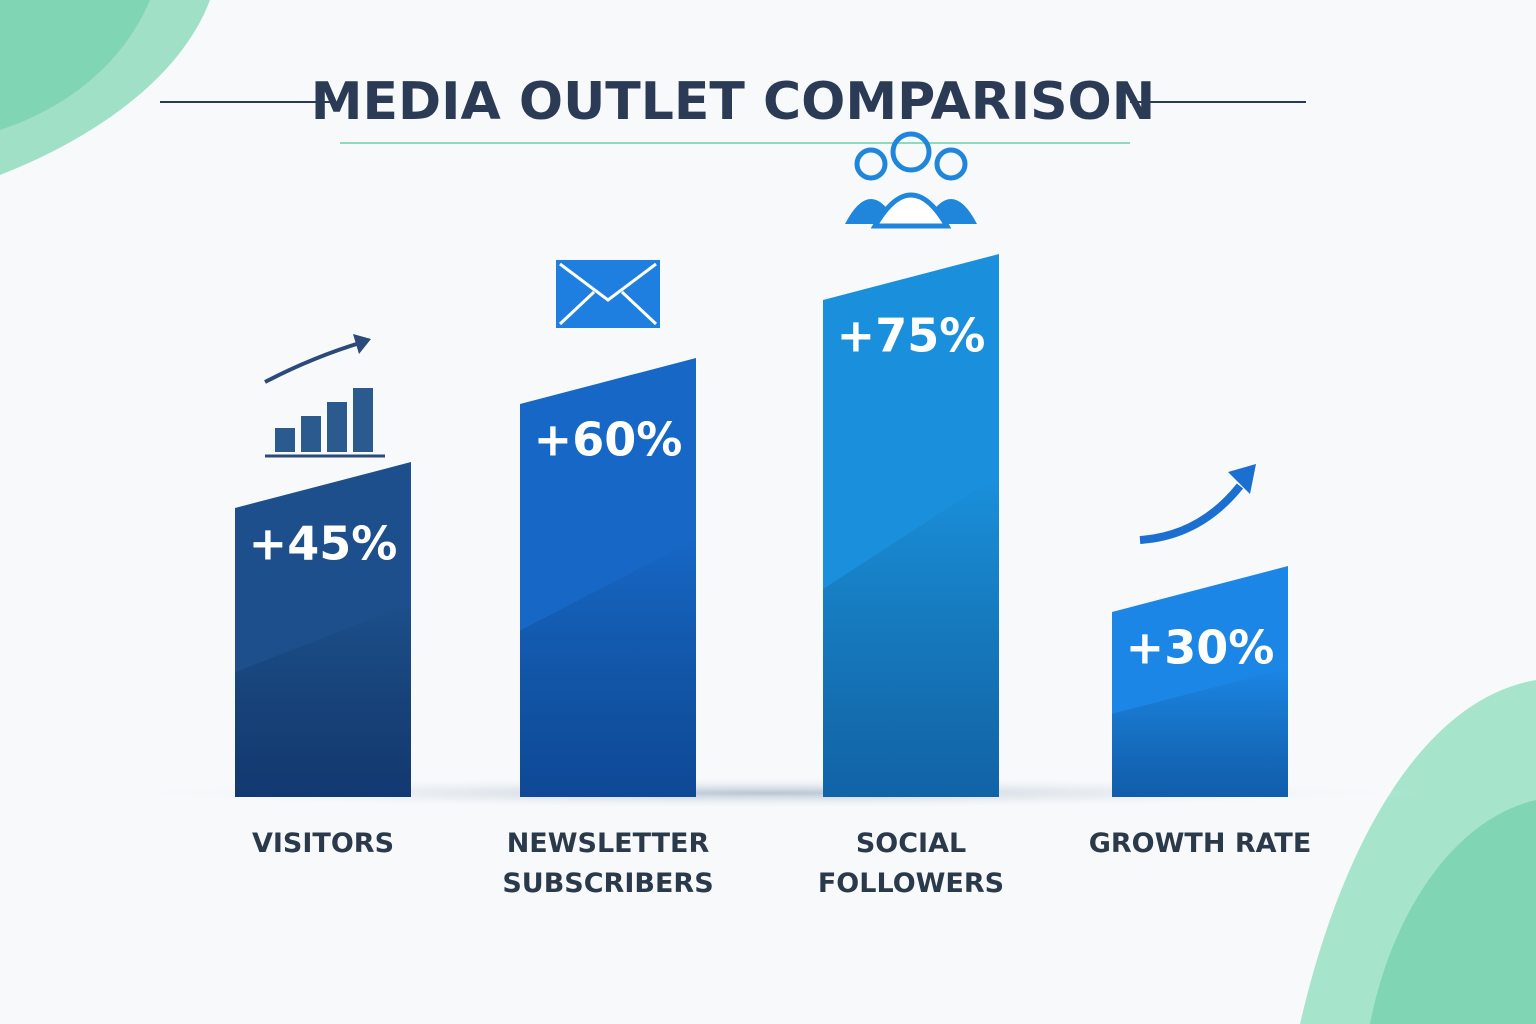 The image size is (1536, 1024). Describe the element at coordinates (911, 336) in the screenshot. I see `value-label: +75%` at that location.